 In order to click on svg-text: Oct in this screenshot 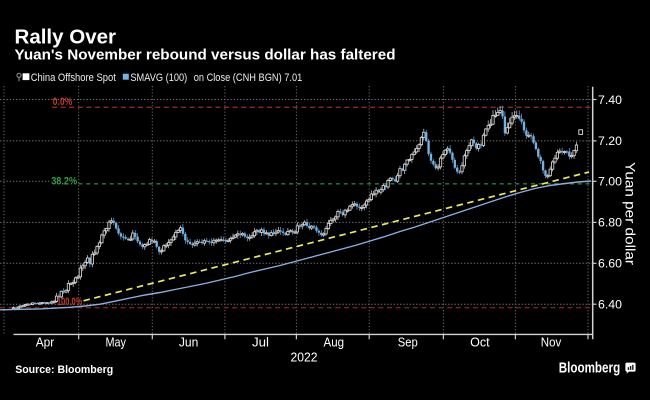, I will do `click(480, 342)`.